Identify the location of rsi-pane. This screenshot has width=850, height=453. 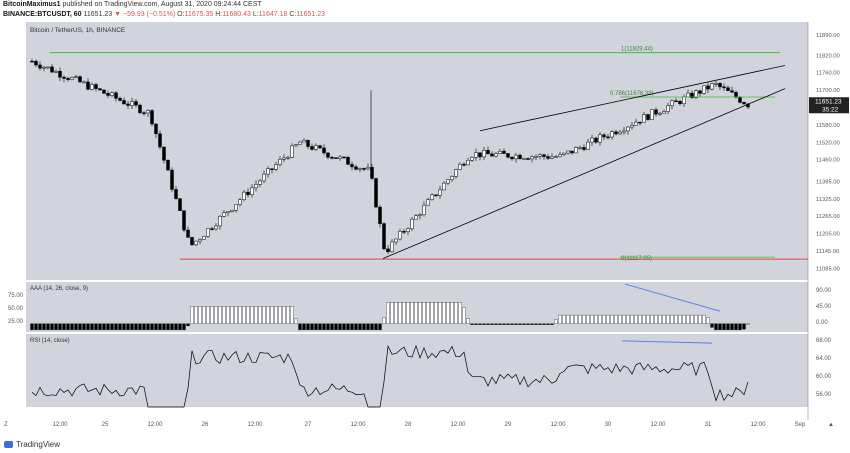
(417, 370).